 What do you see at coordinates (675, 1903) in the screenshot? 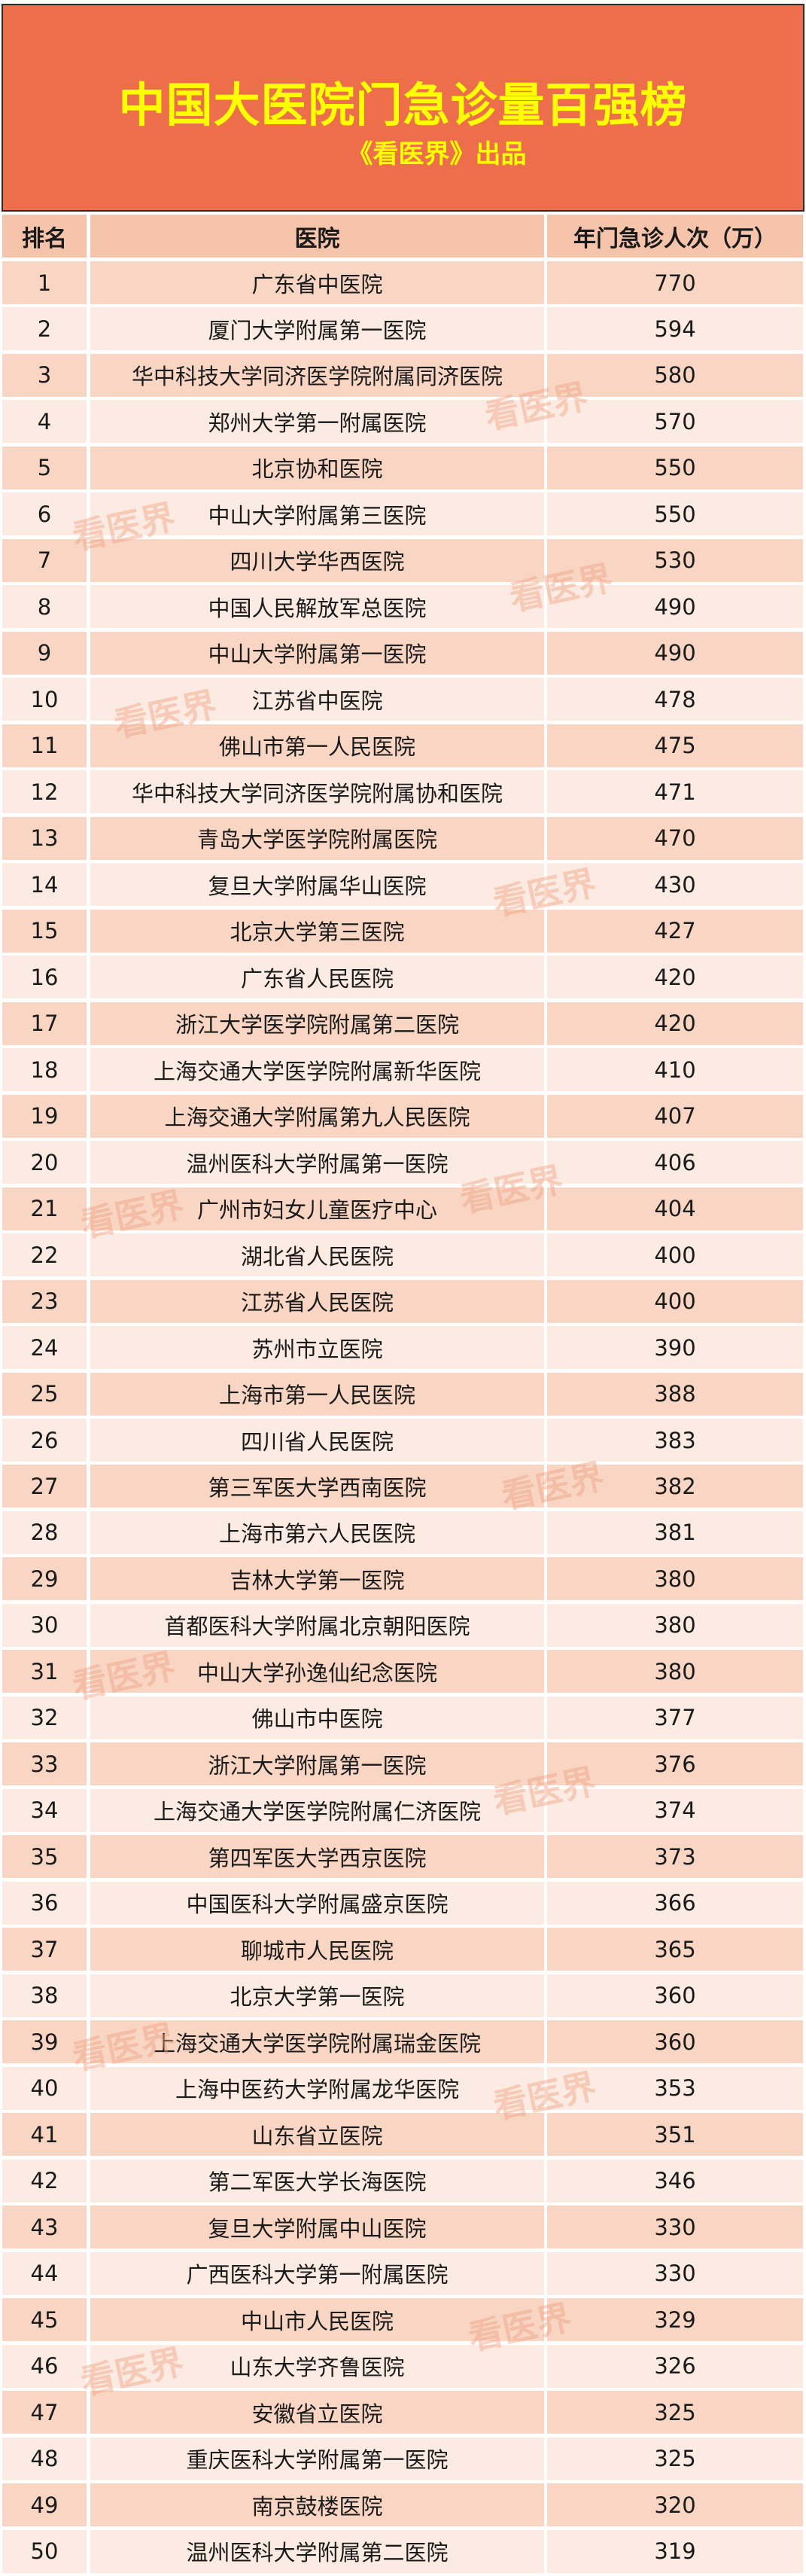
I see `visits-cell: 366` at bounding box center [675, 1903].